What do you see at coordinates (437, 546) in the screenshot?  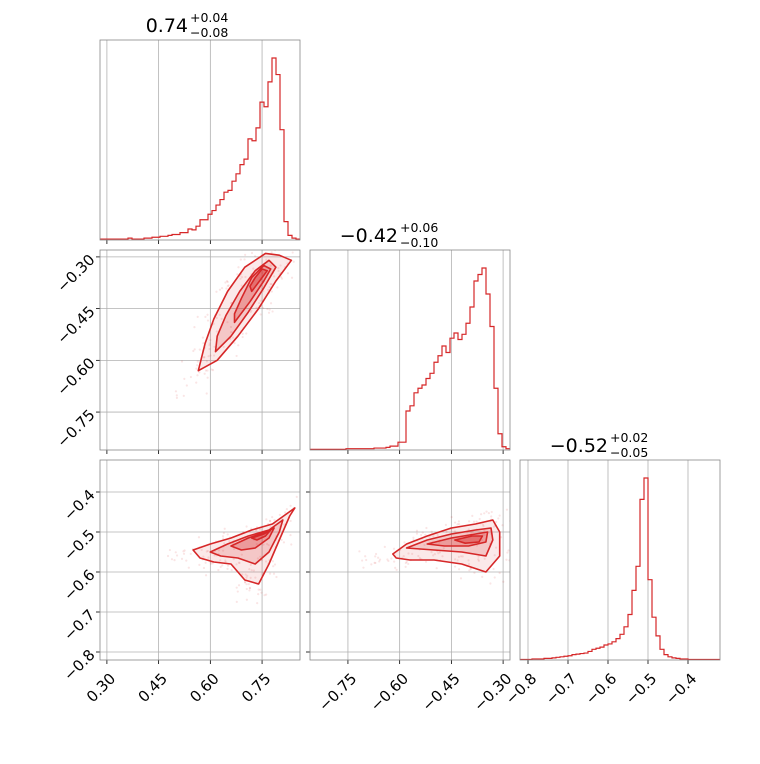 I see `contour-group` at bounding box center [437, 546].